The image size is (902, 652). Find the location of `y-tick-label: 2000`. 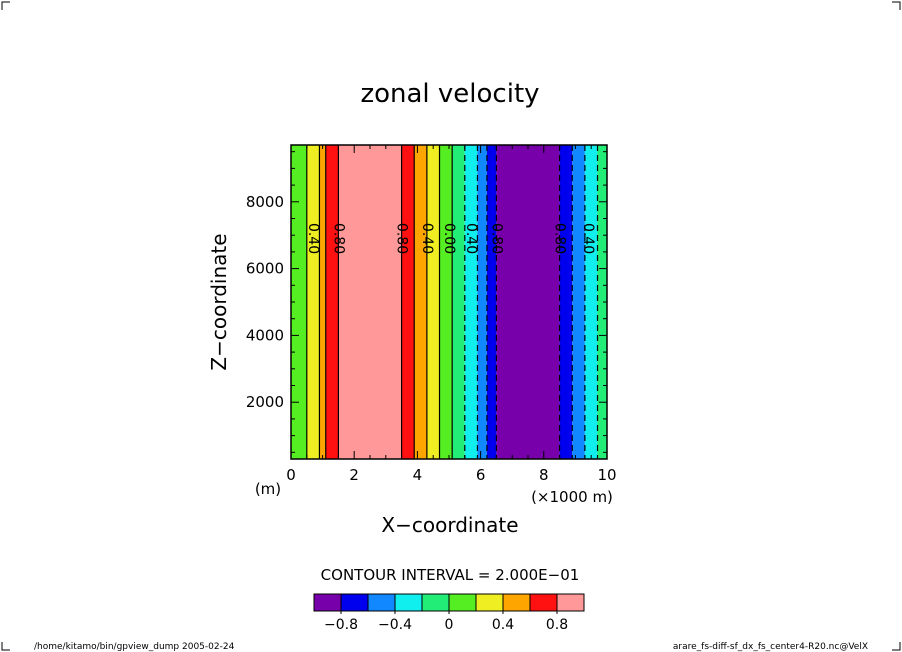

y-tick-label: 2000 is located at coordinates (265, 402).